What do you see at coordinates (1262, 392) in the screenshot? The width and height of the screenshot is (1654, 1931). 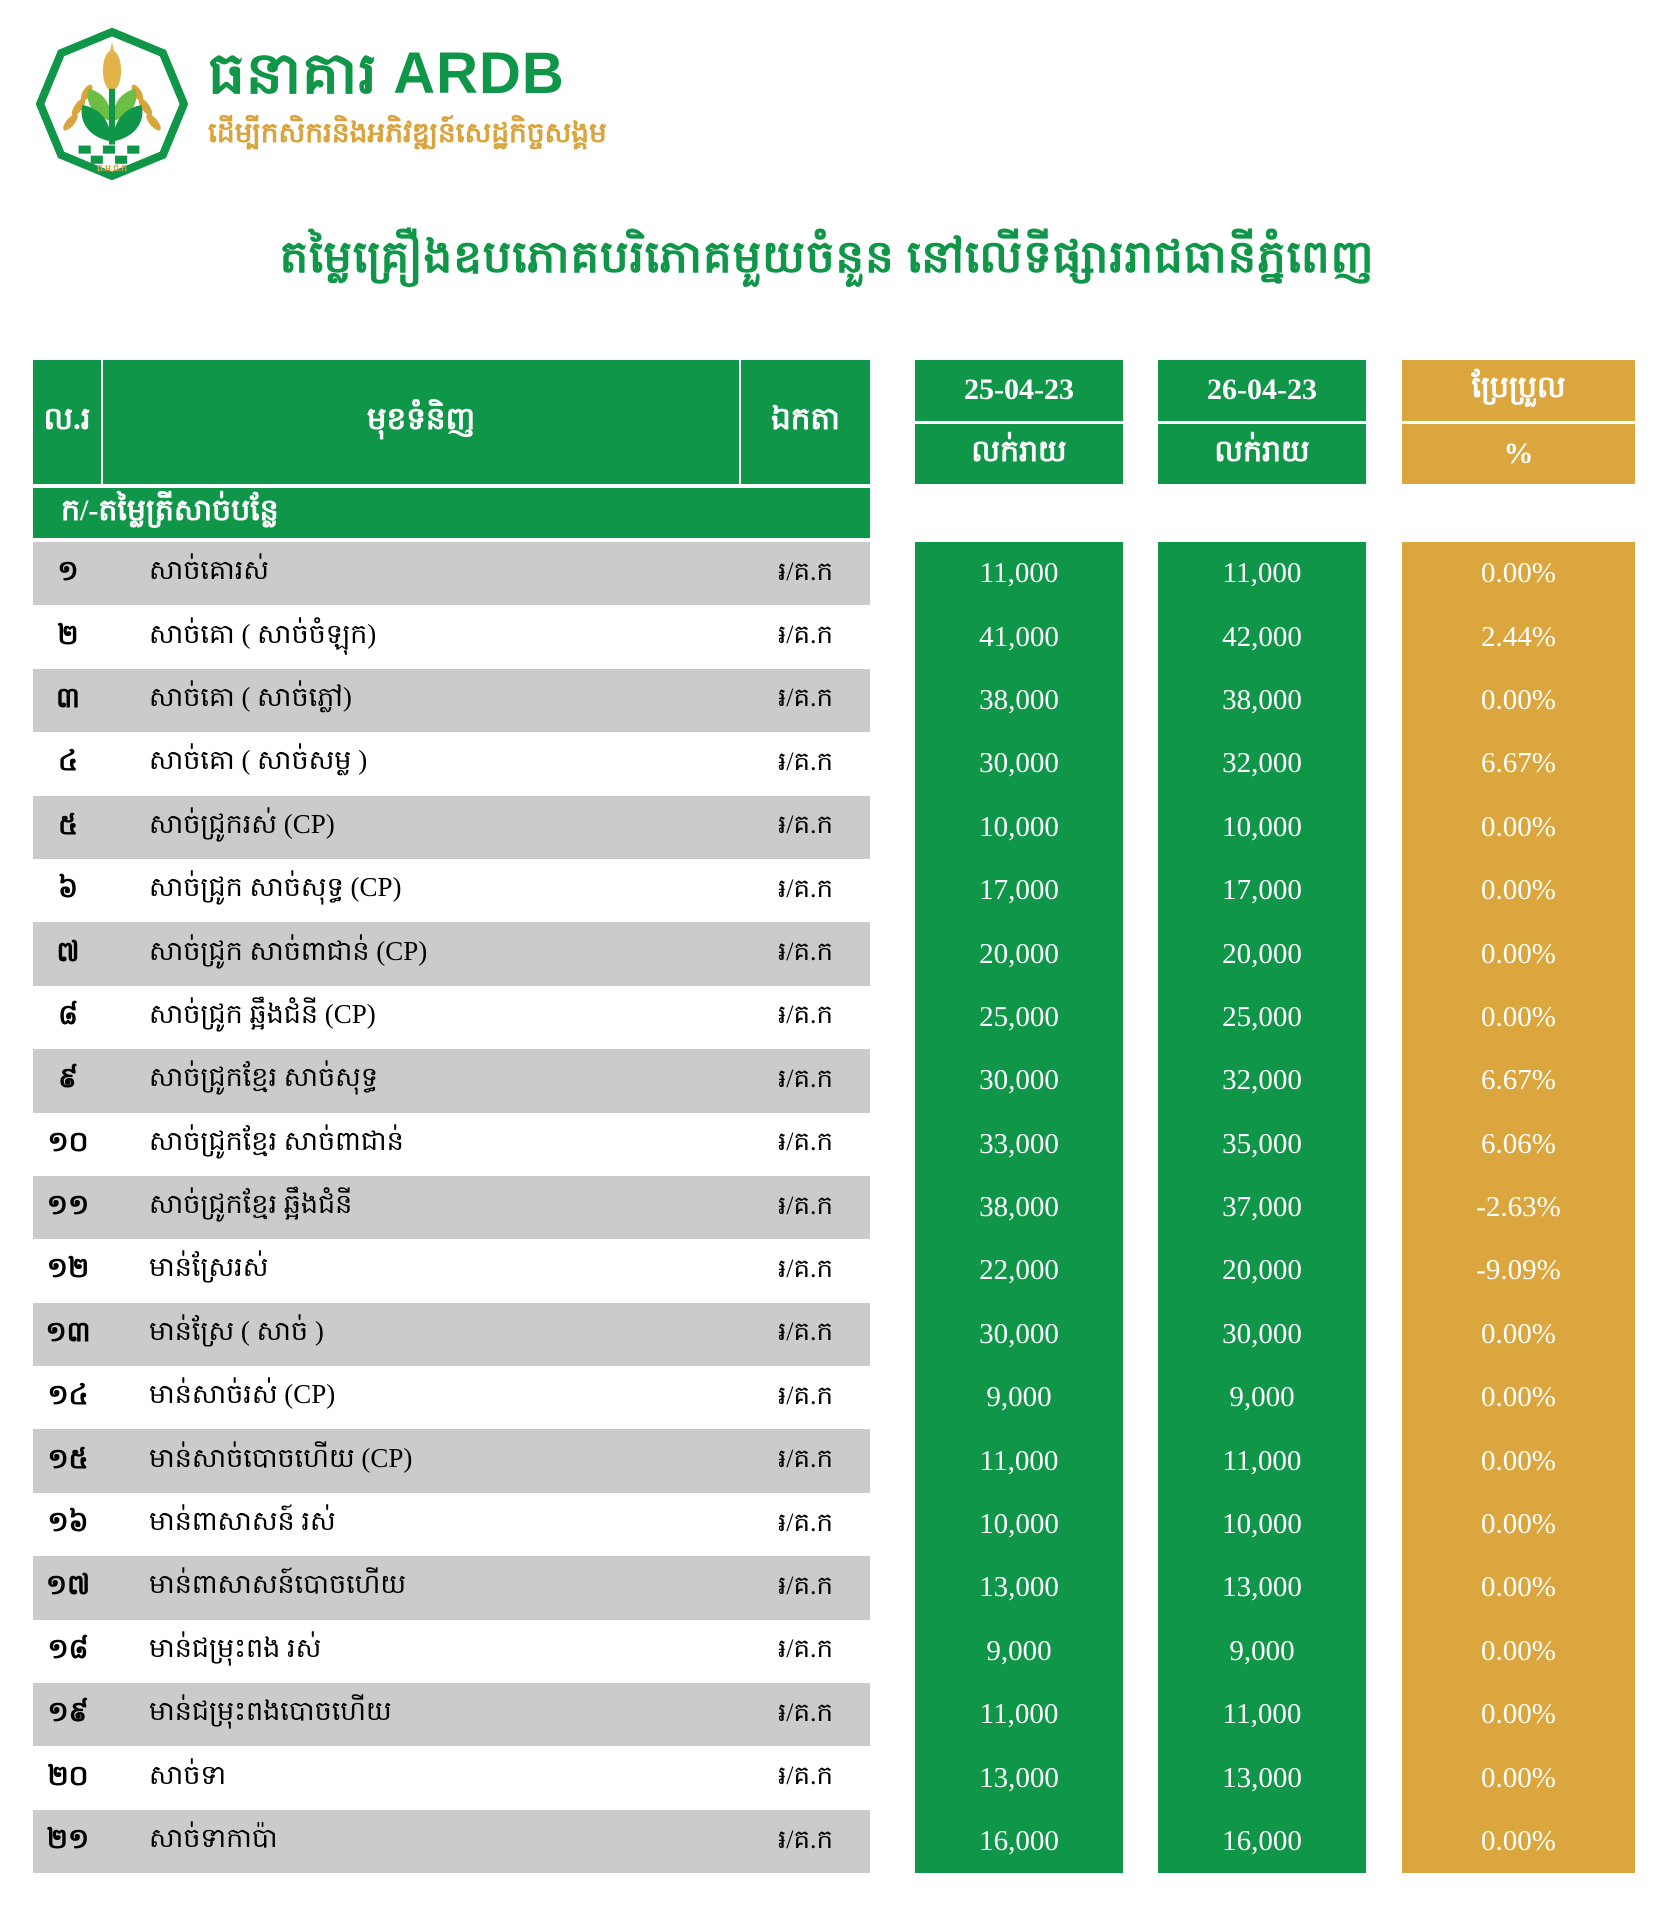 I see `header-date2: 26-04-23` at bounding box center [1262, 392].